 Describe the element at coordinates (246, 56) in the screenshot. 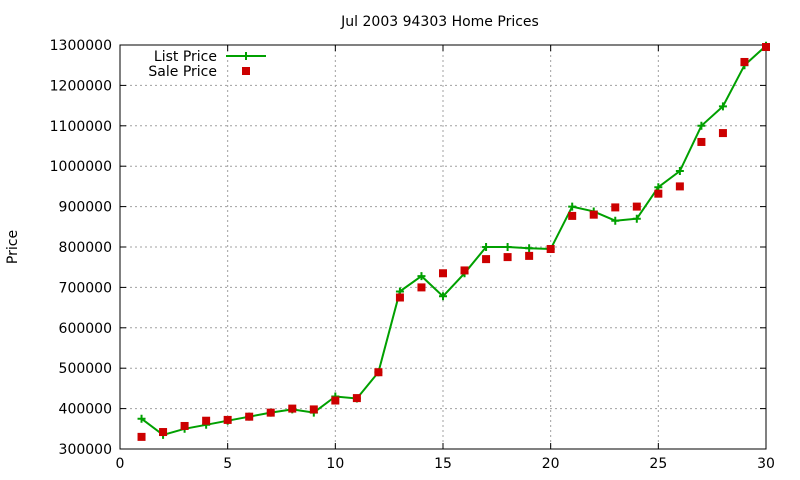

I see `legend-marker-list-price` at that location.